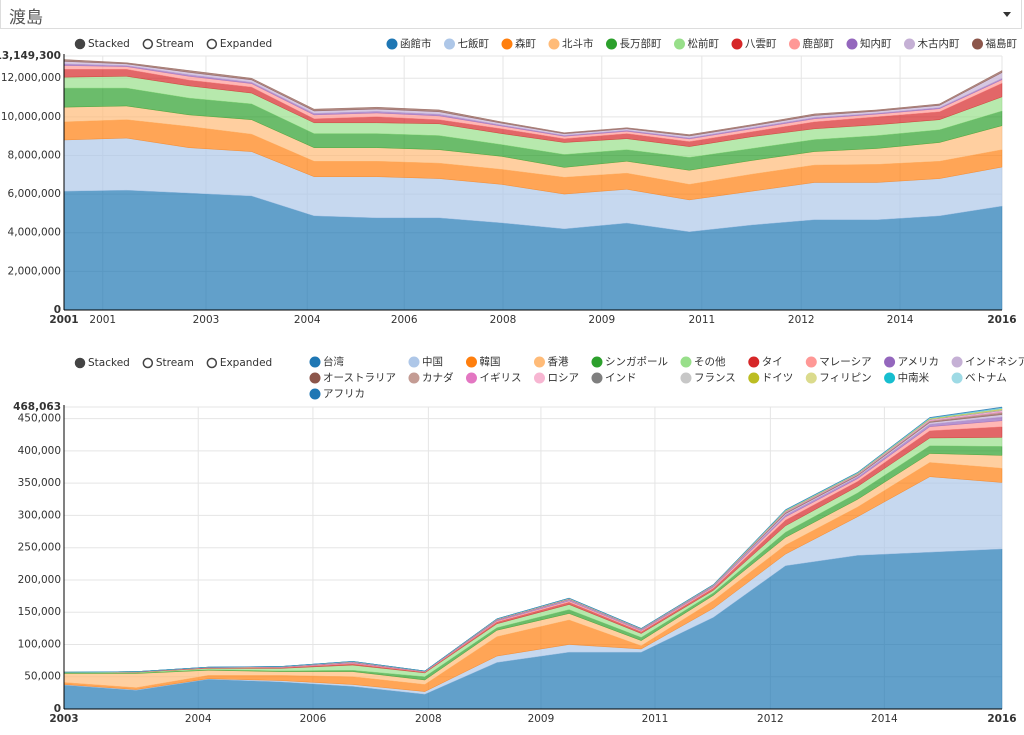 The image size is (1024, 735). Describe the element at coordinates (63, 719) in the screenshot. I see `x-tick-label: 2003` at that location.